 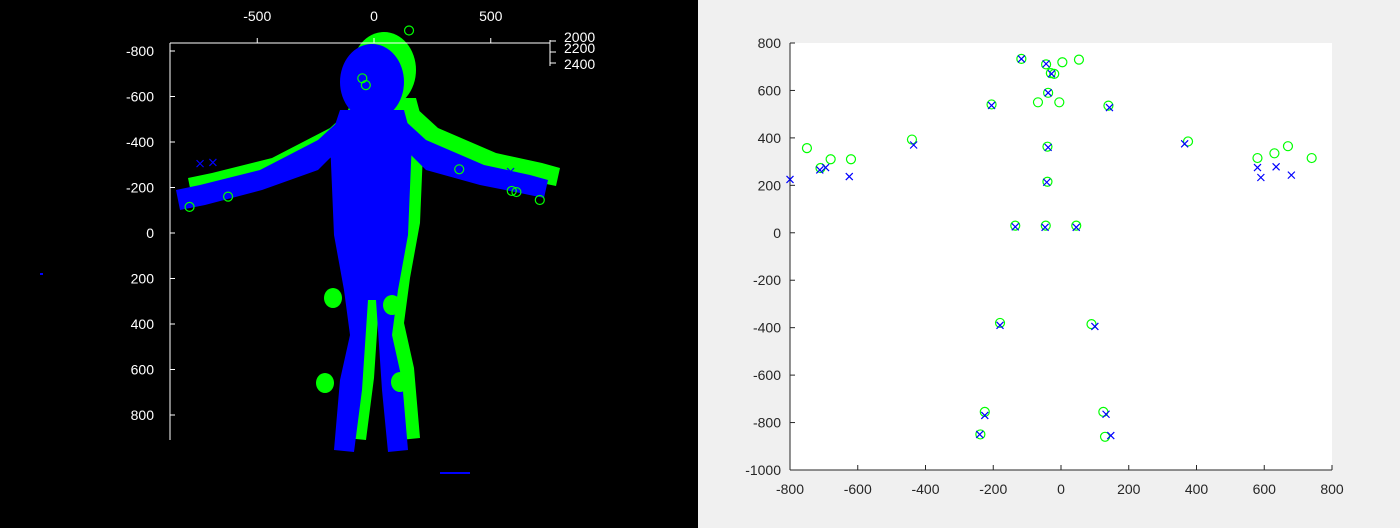 I want to click on x-tick-label: -200, so click(x=993, y=489).